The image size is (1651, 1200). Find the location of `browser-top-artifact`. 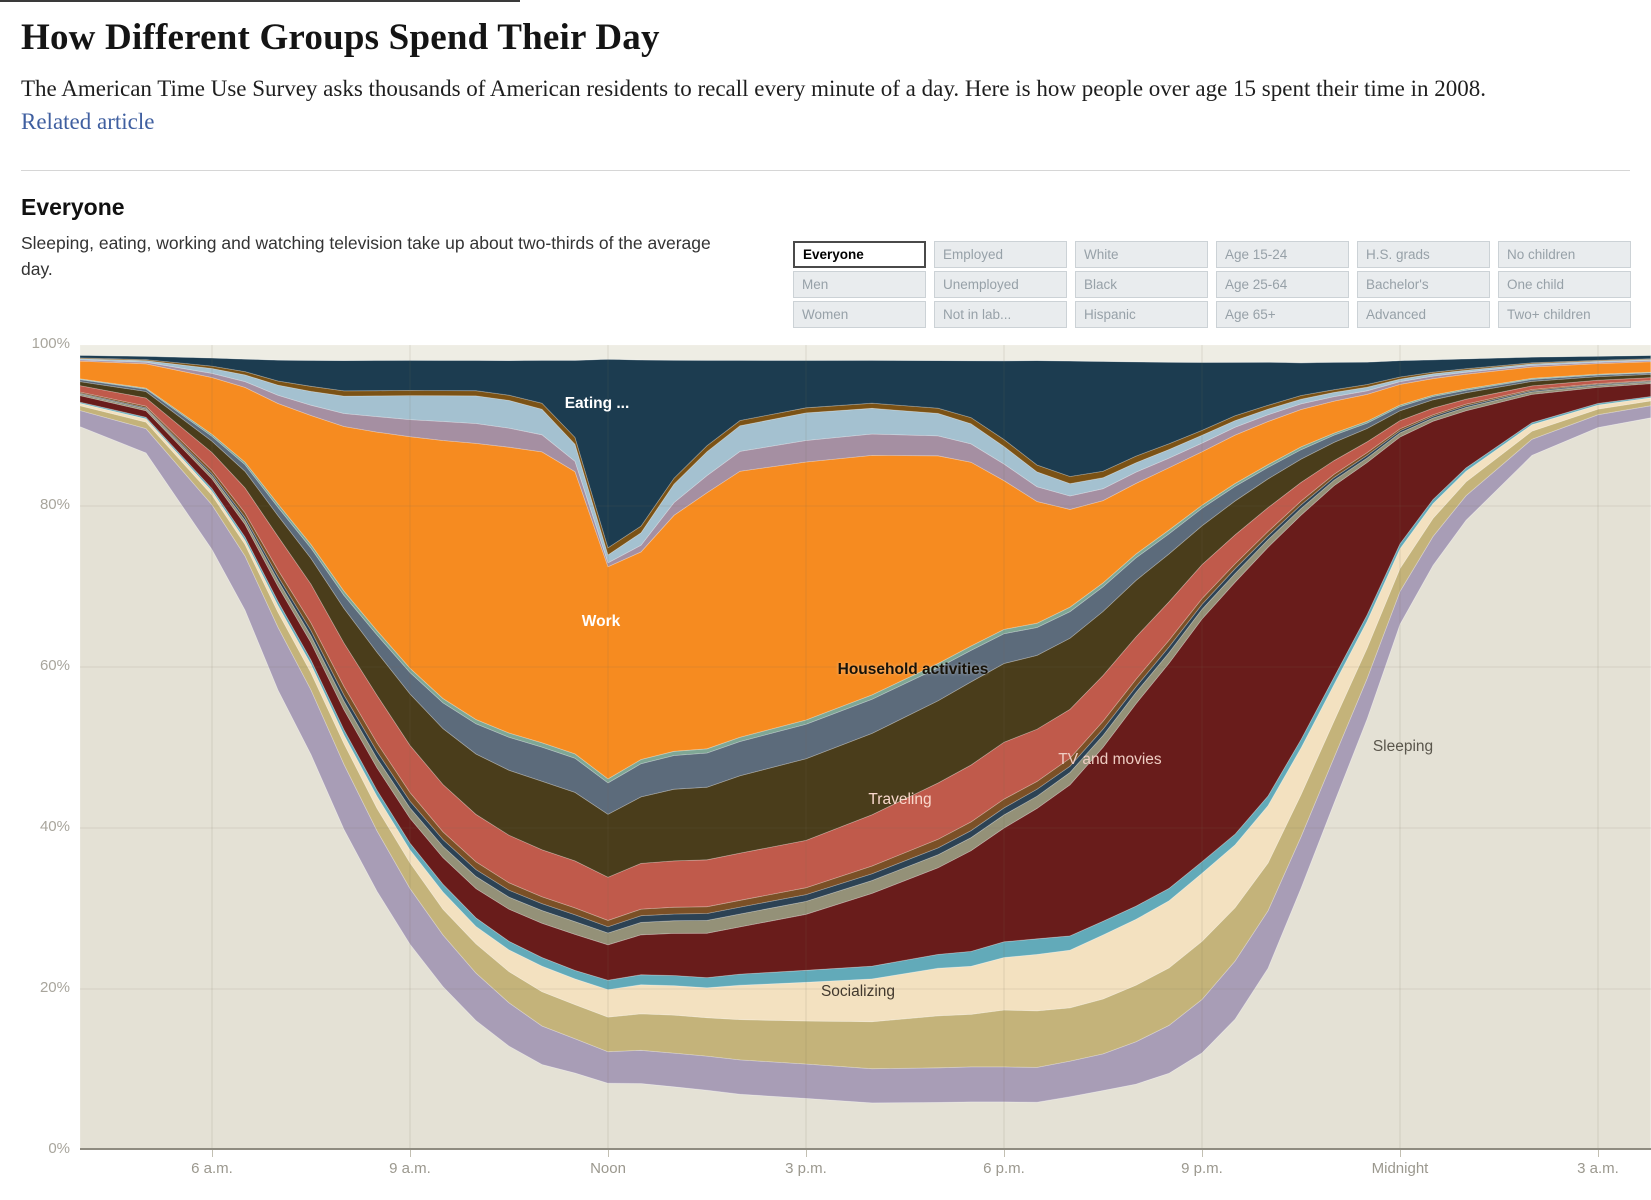

browser-top-artifact is located at coordinates (260, 1).